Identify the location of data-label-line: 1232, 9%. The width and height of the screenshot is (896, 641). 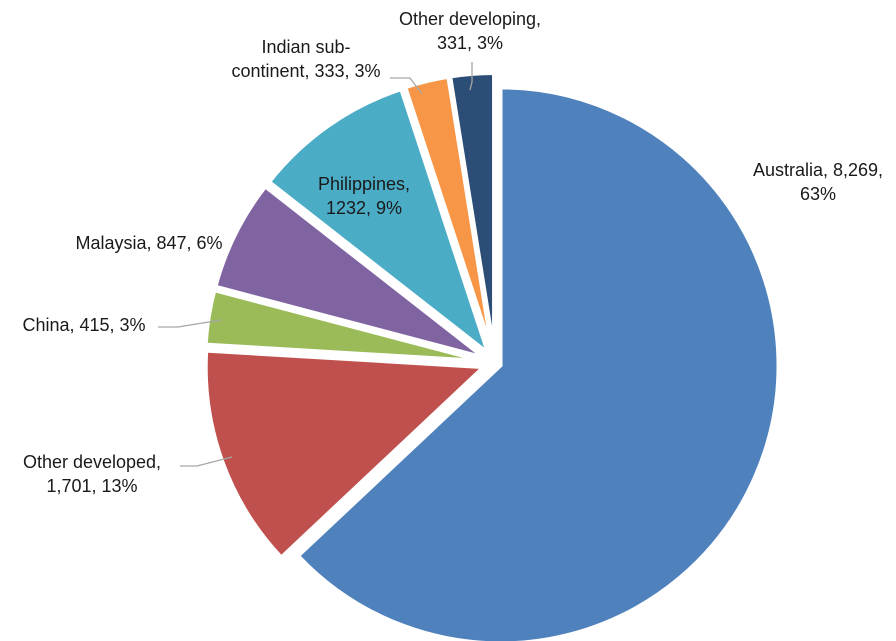
(364, 208).